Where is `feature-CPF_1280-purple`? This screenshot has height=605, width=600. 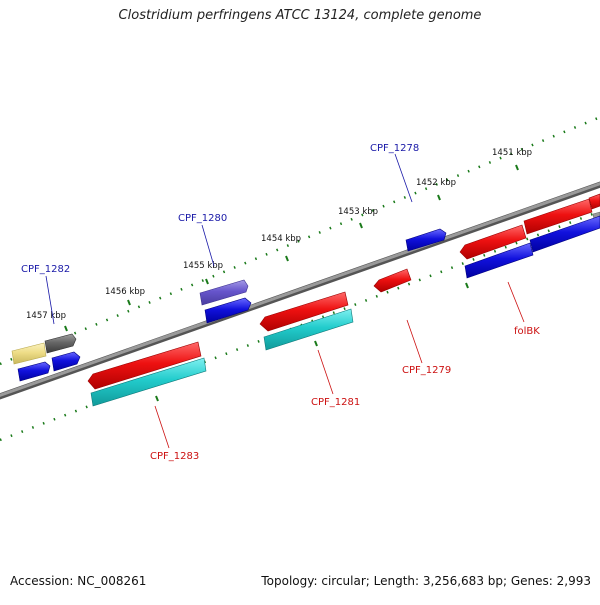
feature-CPF_1280-purple is located at coordinates (224, 292).